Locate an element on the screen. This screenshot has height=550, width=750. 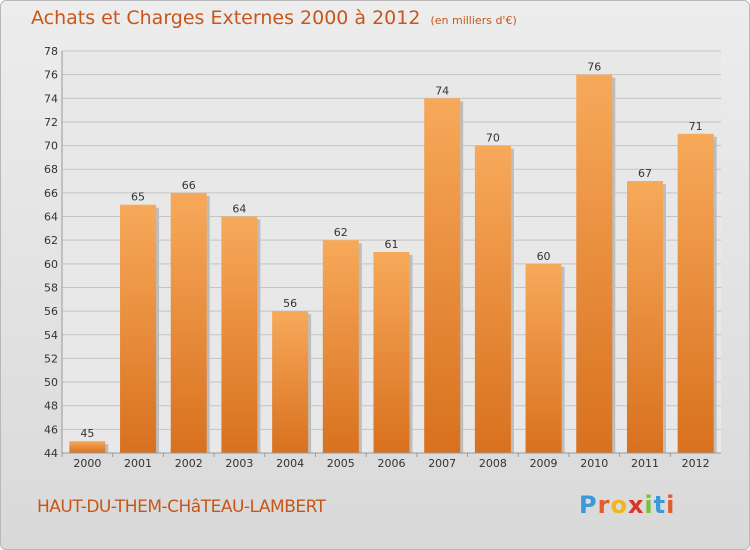
bar-2007 is located at coordinates (442, 275).